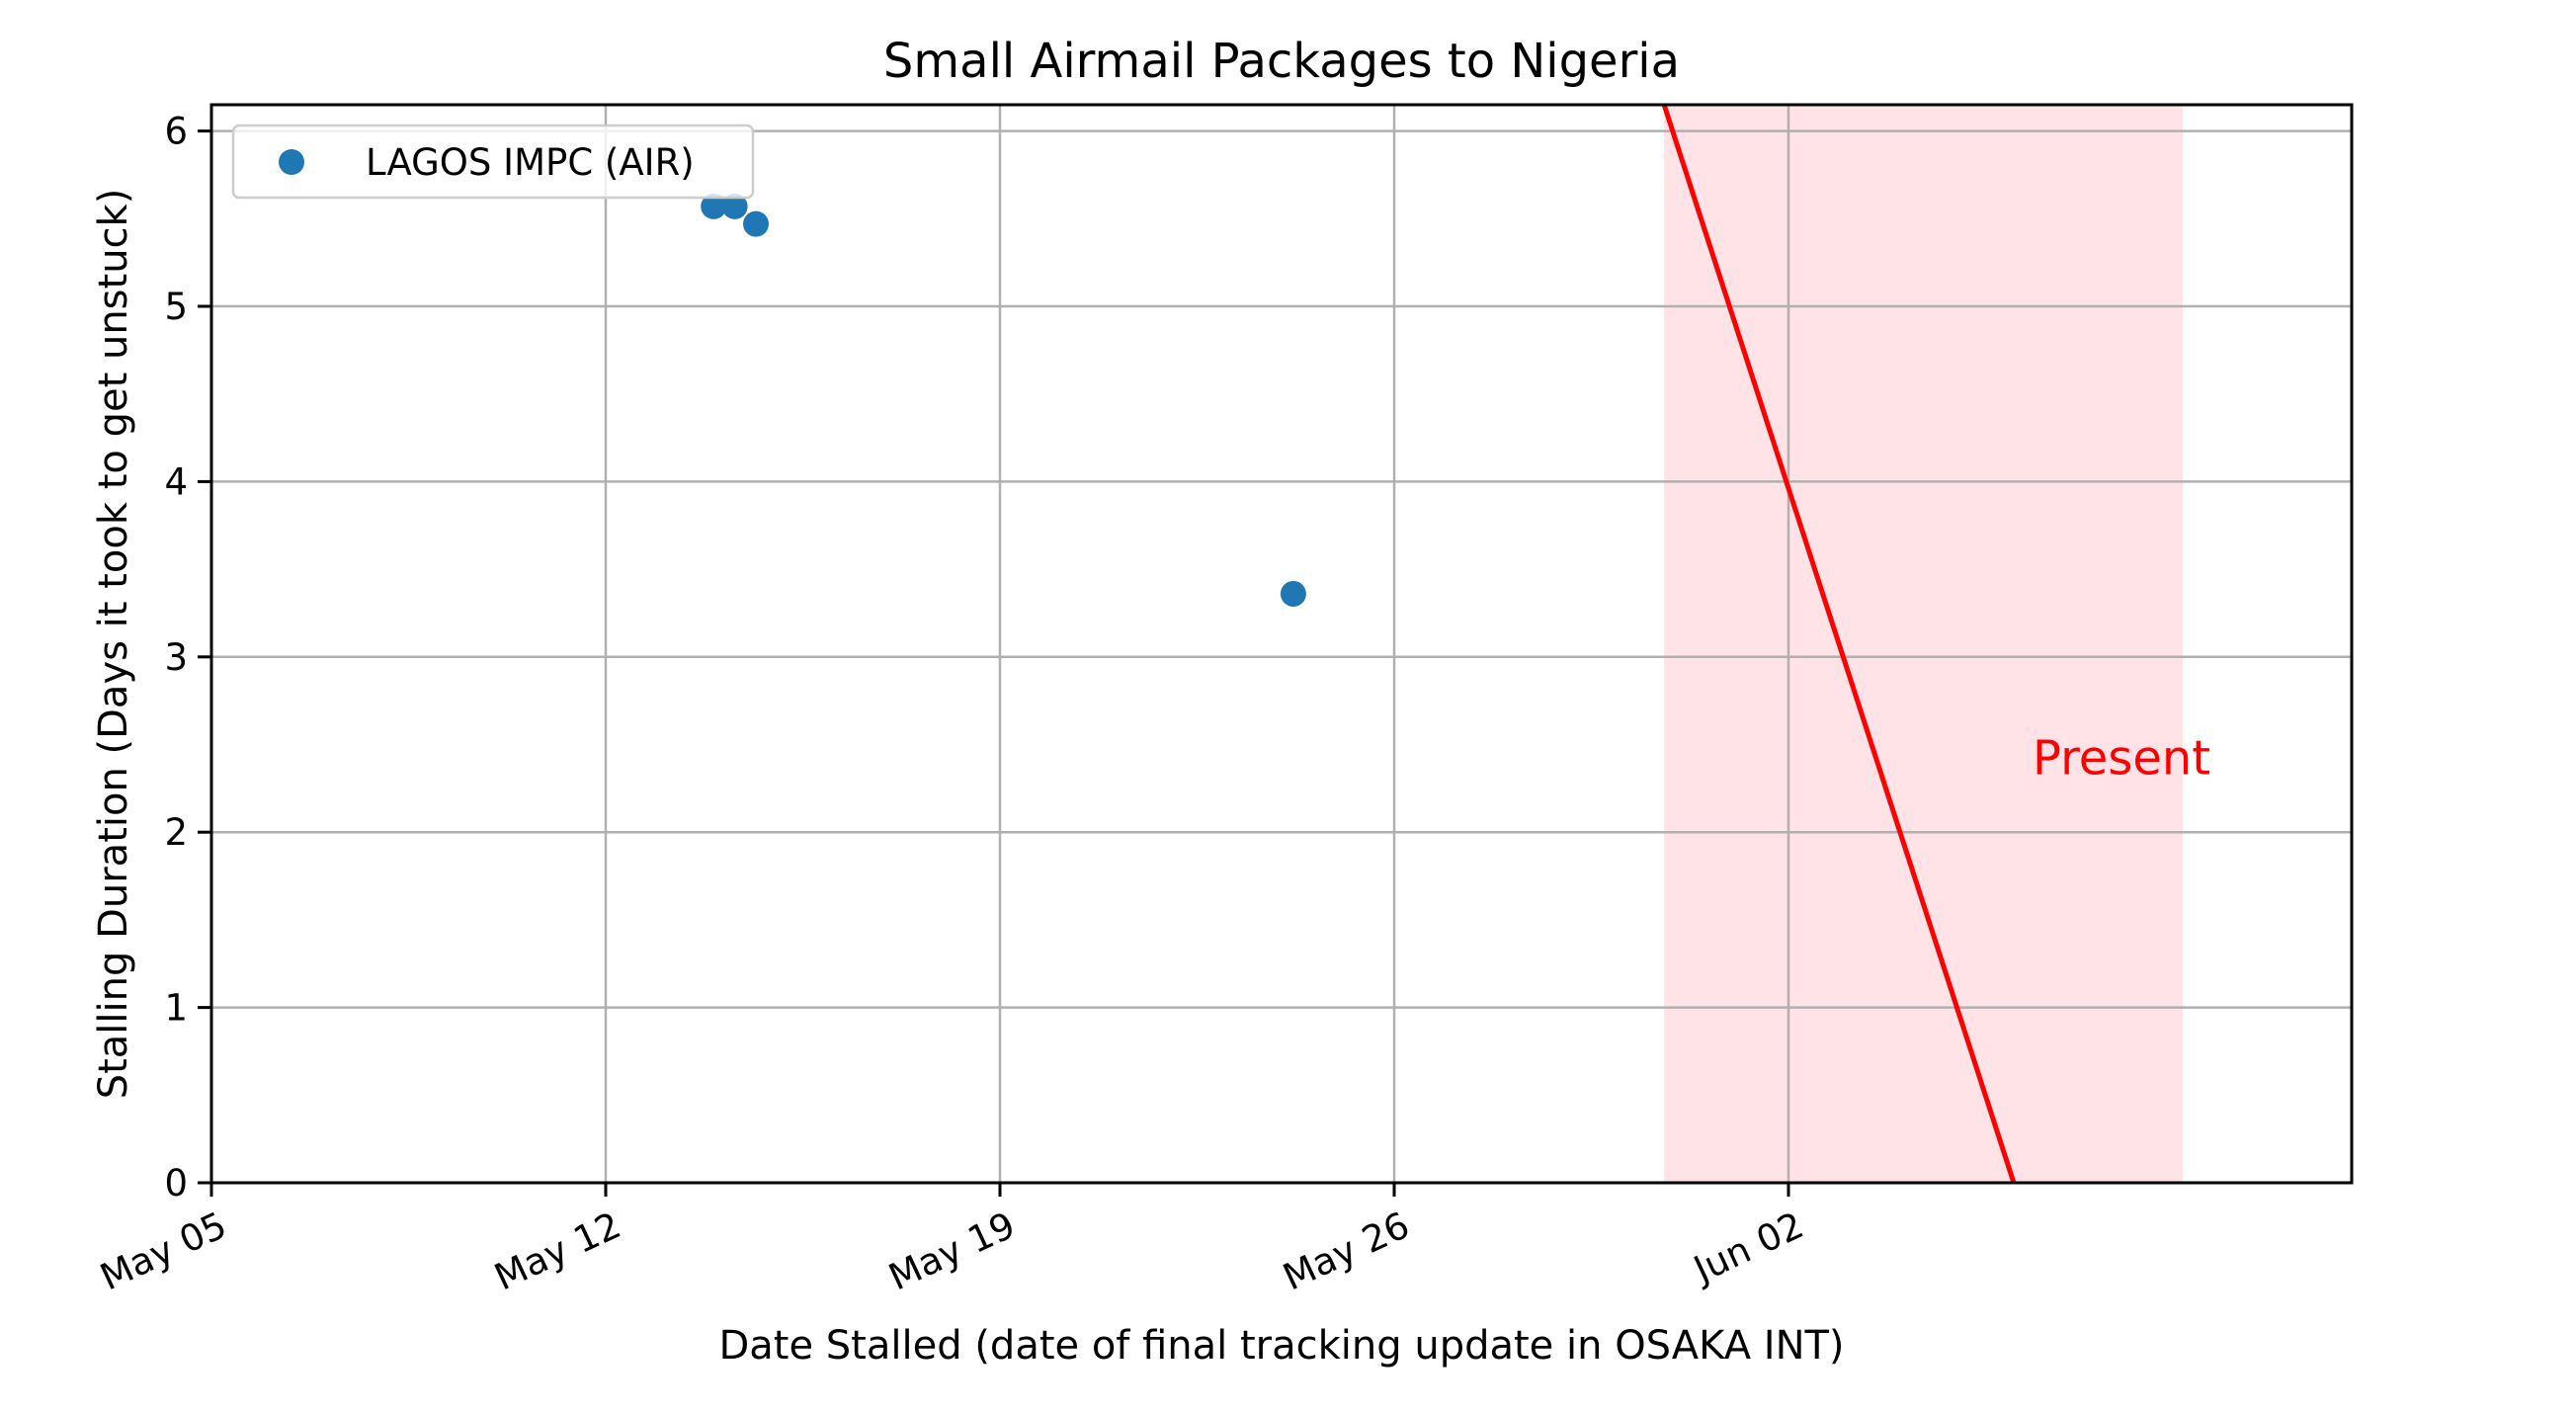 Image resolution: width=2576 pixels, height=1413 pixels. Describe the element at coordinates (530, 162) in the screenshot. I see `legend-label: LAGOS IMPC (AIR)` at that location.